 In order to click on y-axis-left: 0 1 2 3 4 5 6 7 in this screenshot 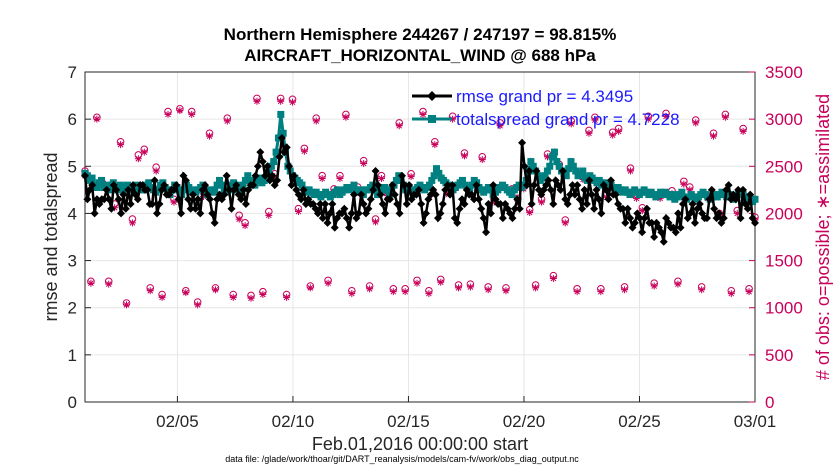, I will do `click(79, 237)`.